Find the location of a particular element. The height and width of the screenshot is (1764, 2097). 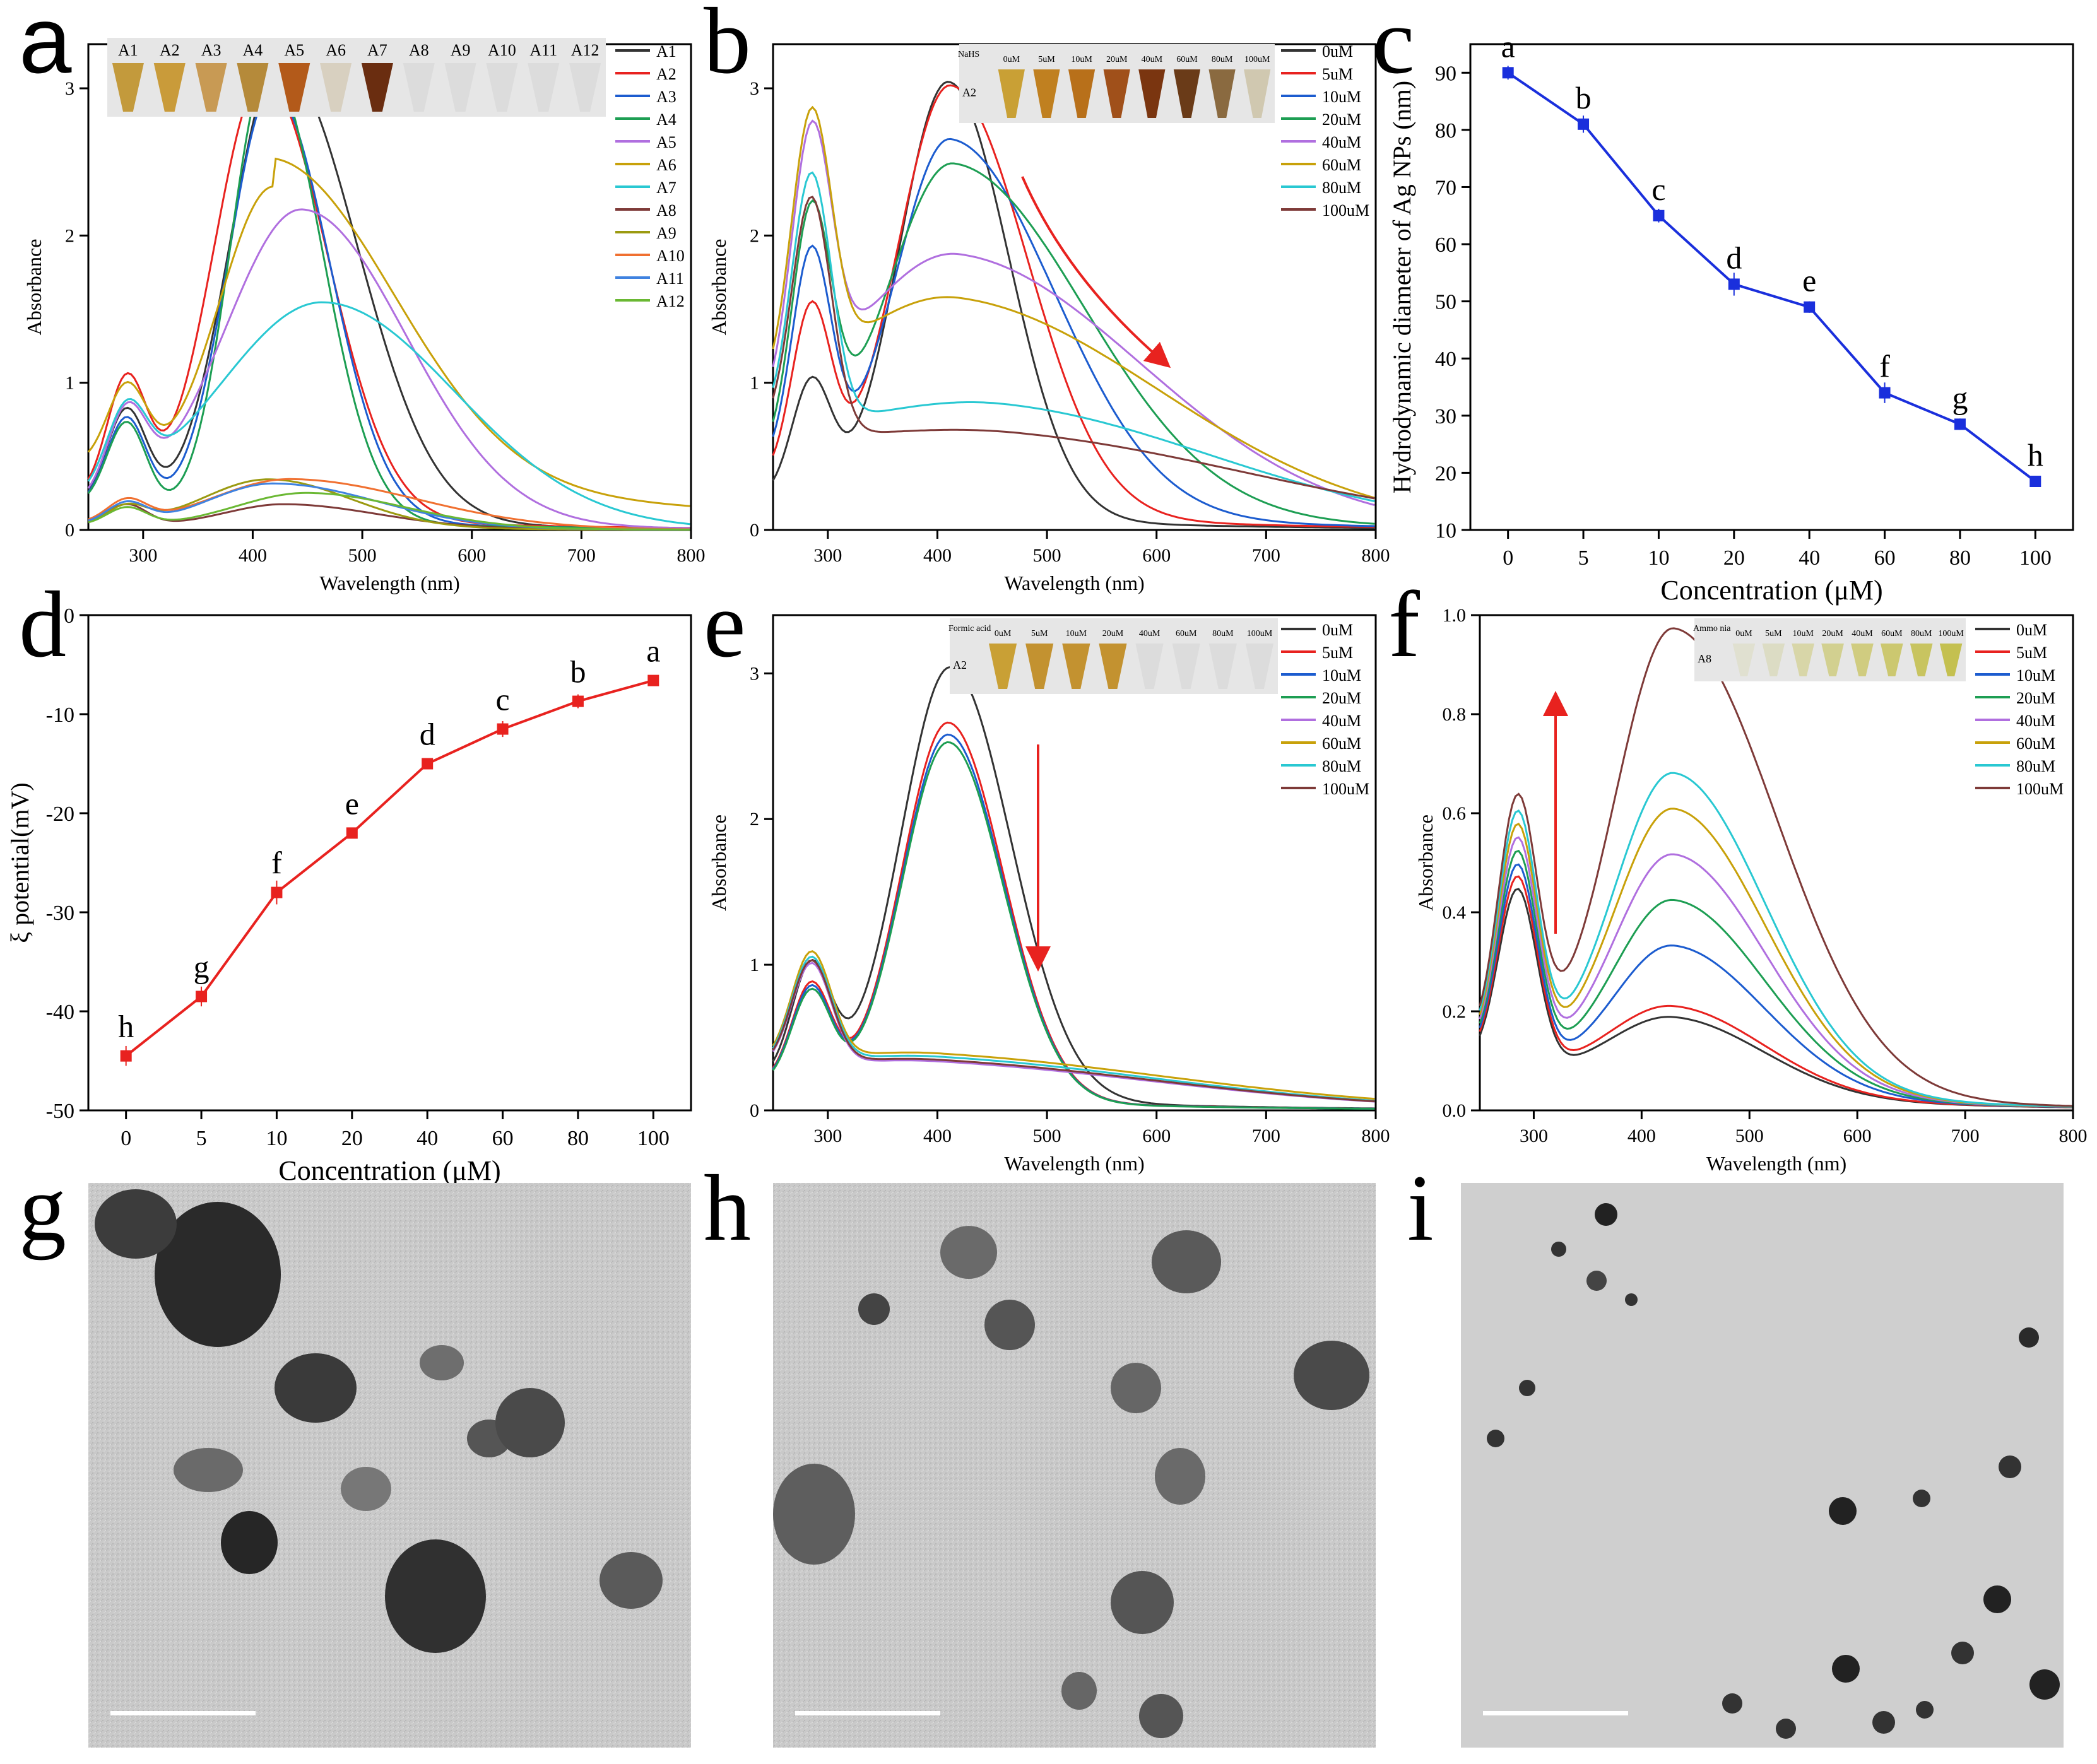

y-axis-label: Hydrodynamic diameter of Ag NPs (nm) is located at coordinates (1402, 287).